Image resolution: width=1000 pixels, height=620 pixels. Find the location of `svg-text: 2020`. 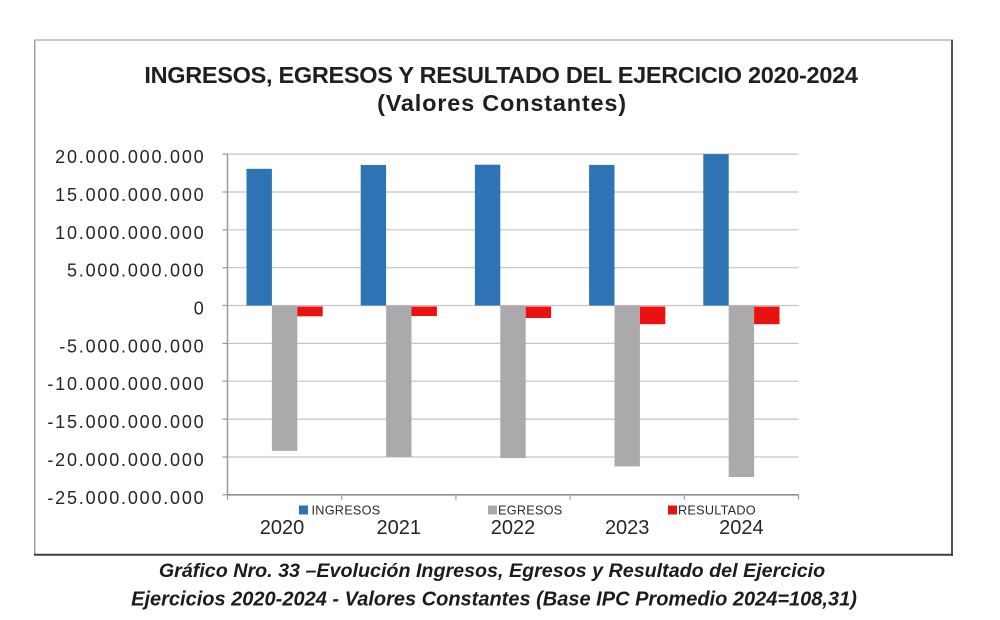

svg-text: 2020 is located at coordinates (282, 528).